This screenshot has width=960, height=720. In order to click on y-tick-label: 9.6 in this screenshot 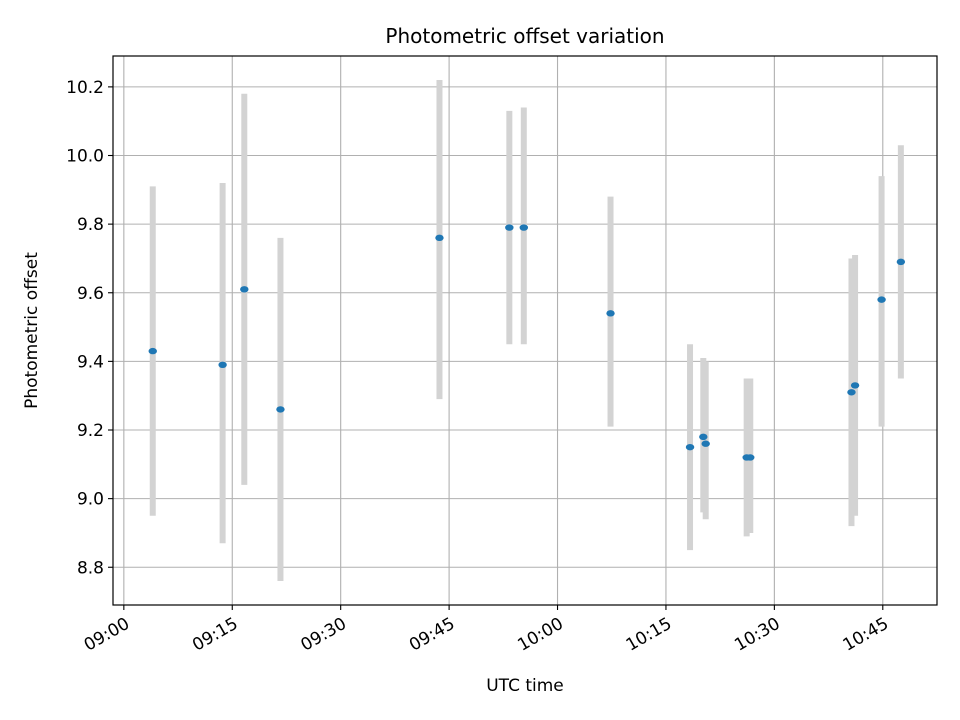, I will do `click(90, 294)`.